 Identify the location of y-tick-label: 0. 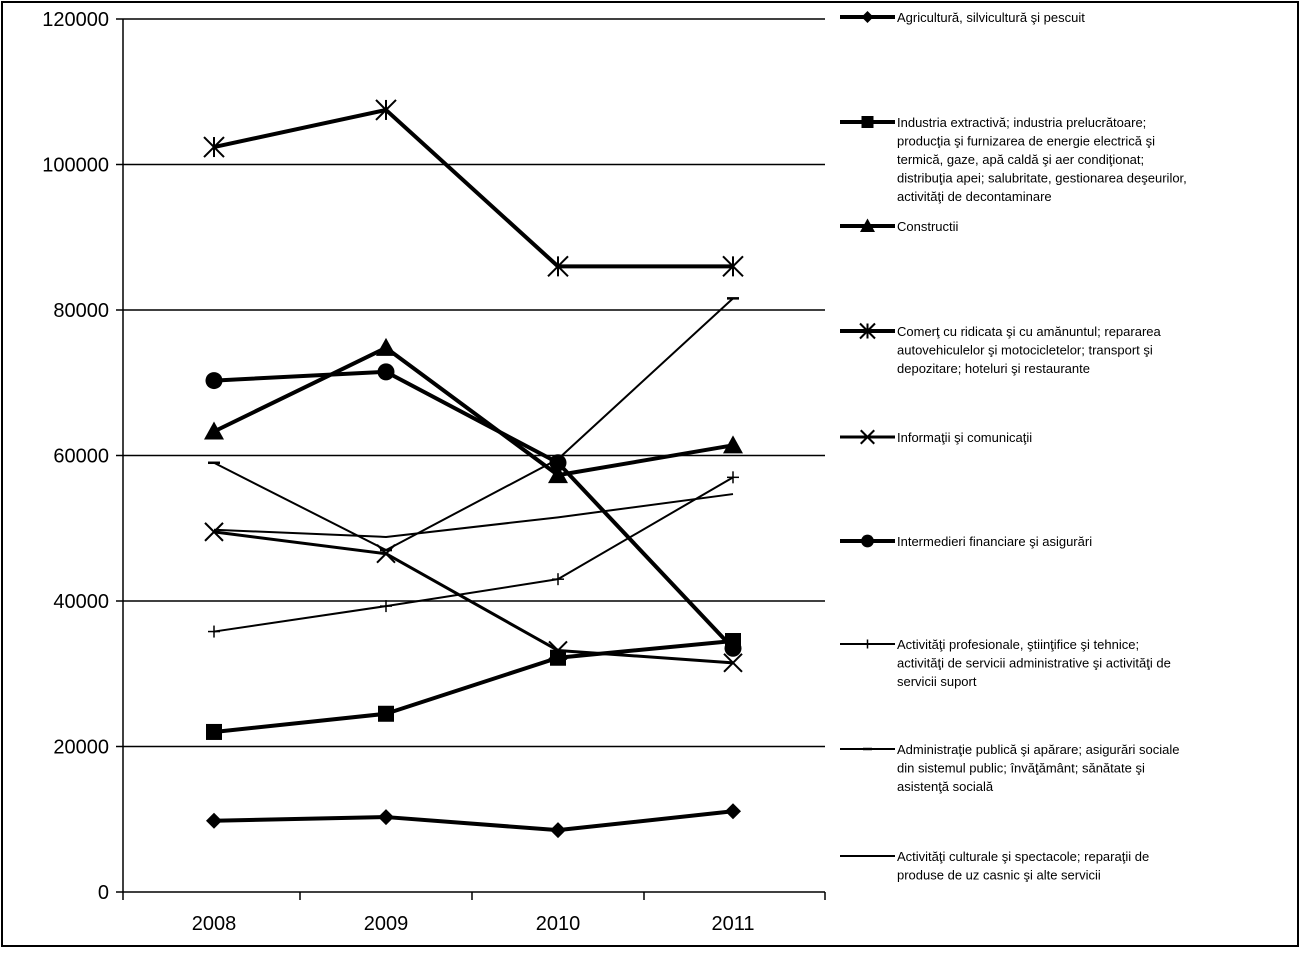
(103, 893).